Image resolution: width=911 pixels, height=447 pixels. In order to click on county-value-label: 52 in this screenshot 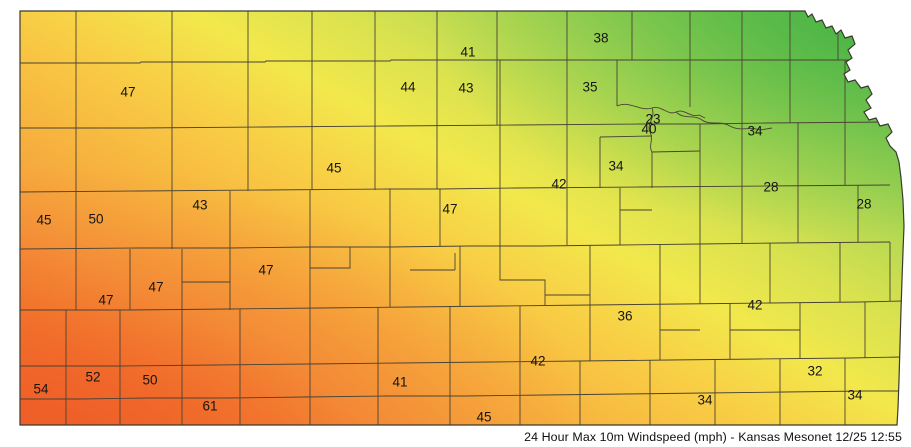, I will do `click(92, 377)`.